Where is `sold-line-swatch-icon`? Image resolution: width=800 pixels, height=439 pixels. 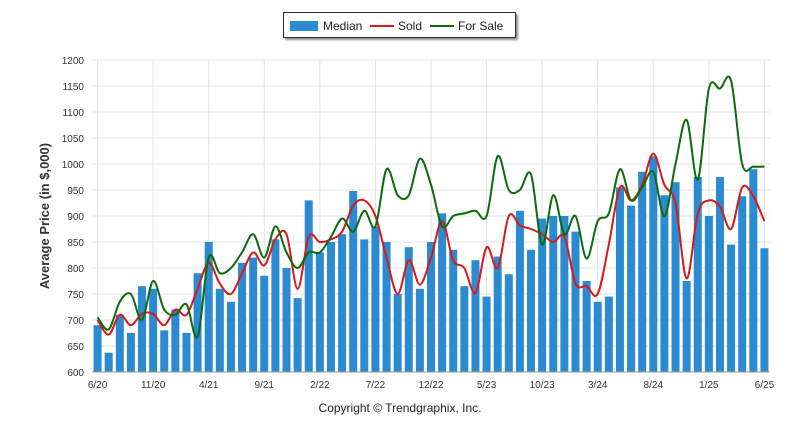
sold-line-swatch-icon is located at coordinates (382, 26).